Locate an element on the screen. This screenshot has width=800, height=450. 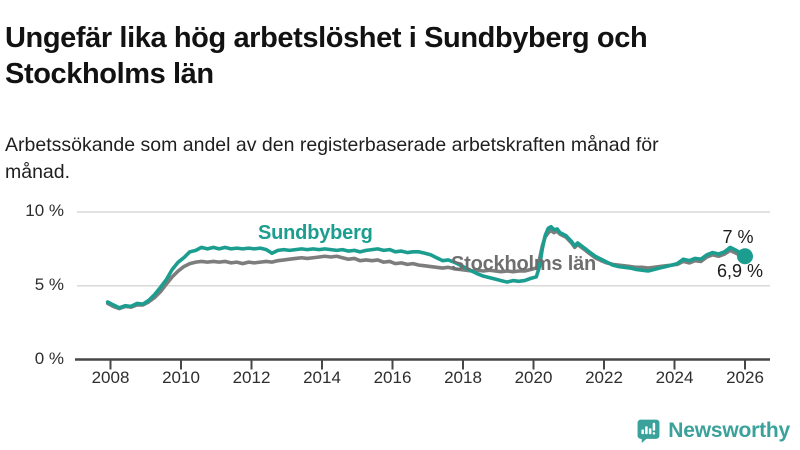
x-tick-label: 2024 is located at coordinates (674, 377).